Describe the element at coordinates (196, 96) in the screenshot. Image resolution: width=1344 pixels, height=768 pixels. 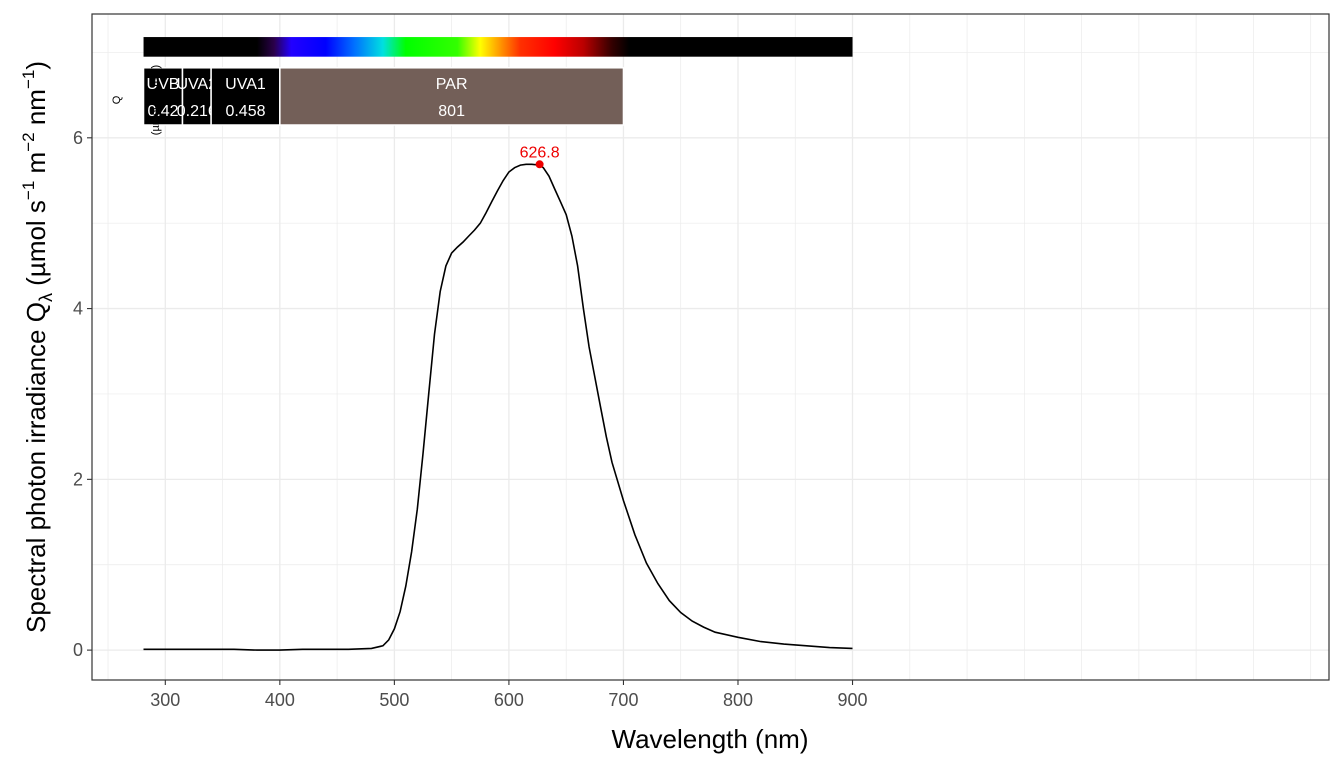
I see `band-box-uva2` at that location.